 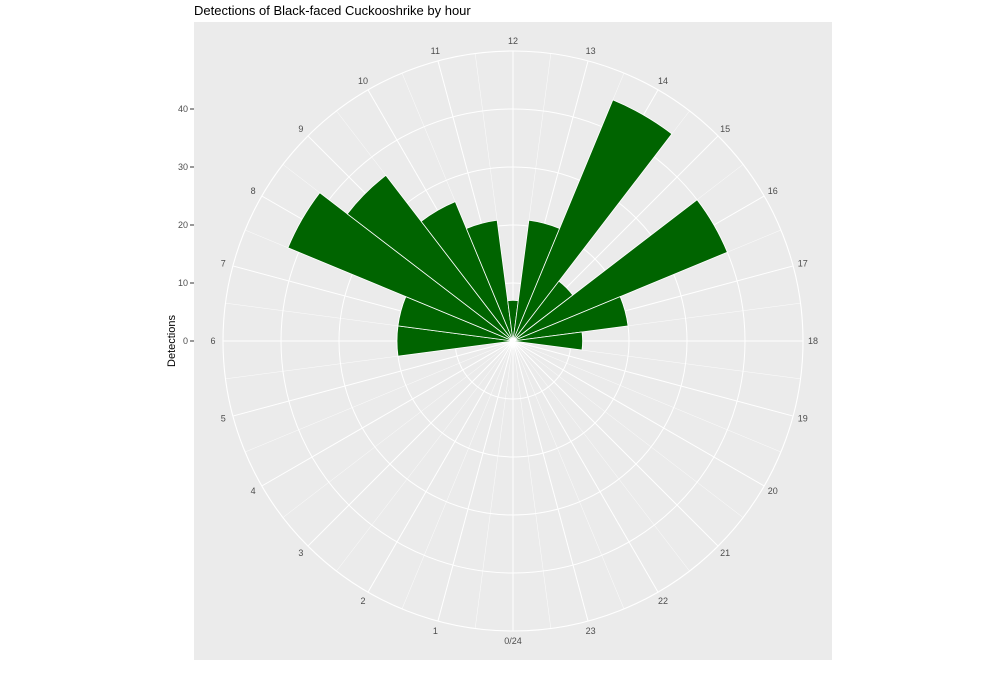 What do you see at coordinates (803, 263) in the screenshot?
I see `hour-label-17: 17` at bounding box center [803, 263].